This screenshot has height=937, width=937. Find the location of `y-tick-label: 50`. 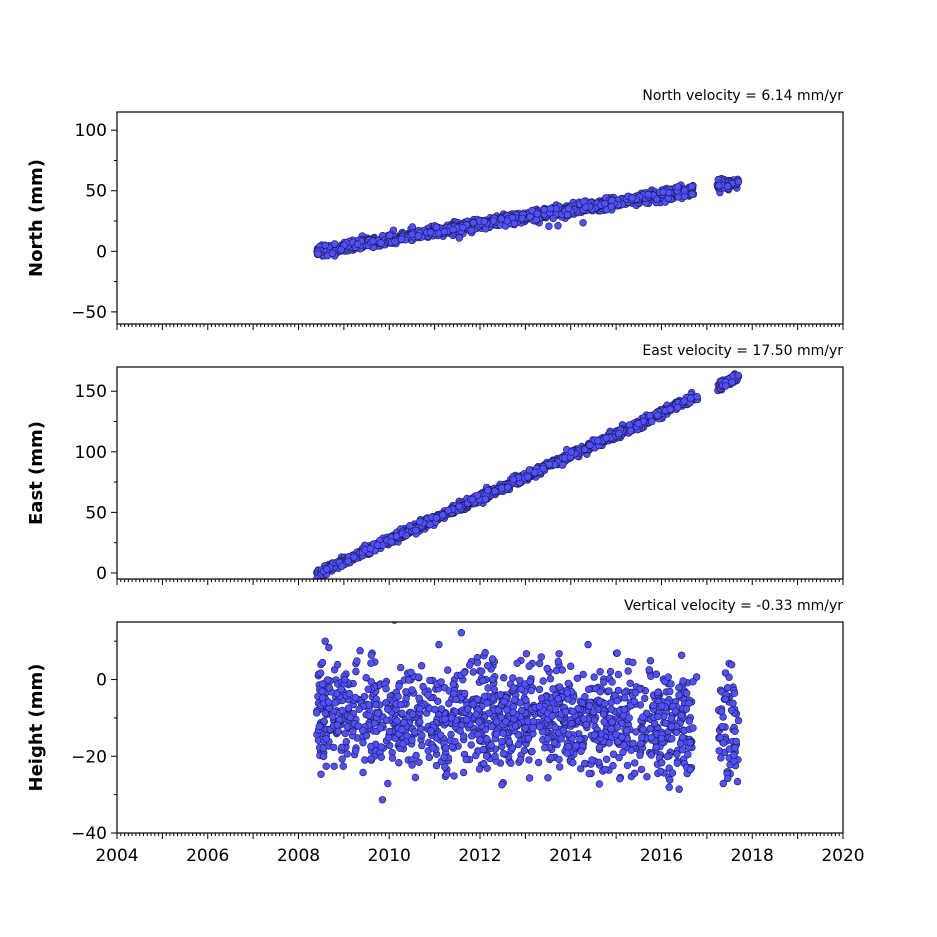

y-tick-label: 50 is located at coordinates (96, 192).